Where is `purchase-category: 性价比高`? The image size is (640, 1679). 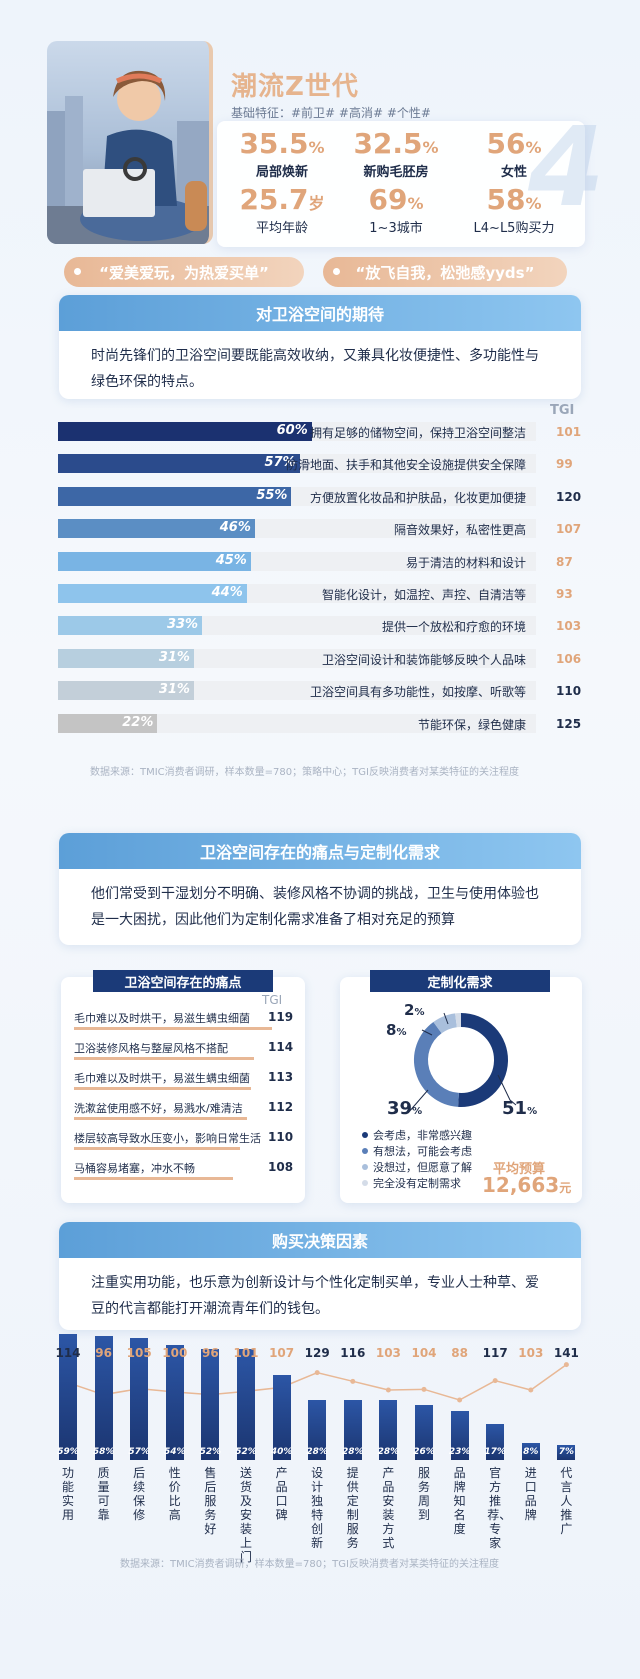 purchase-category: 性价比高 is located at coordinates (174, 1494).